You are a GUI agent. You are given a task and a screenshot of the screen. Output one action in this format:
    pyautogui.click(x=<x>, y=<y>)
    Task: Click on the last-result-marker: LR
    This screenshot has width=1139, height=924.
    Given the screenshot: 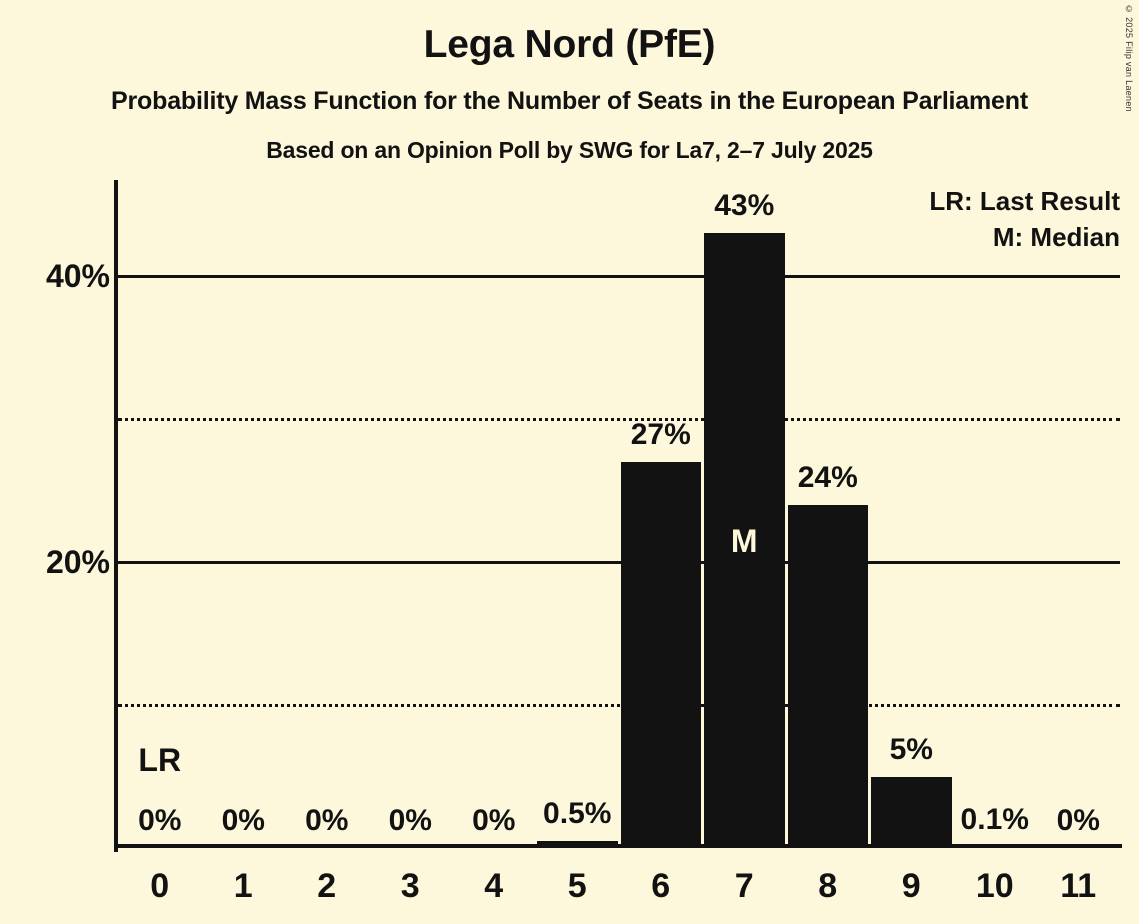 What is the action you would take?
    pyautogui.click(x=160, y=760)
    